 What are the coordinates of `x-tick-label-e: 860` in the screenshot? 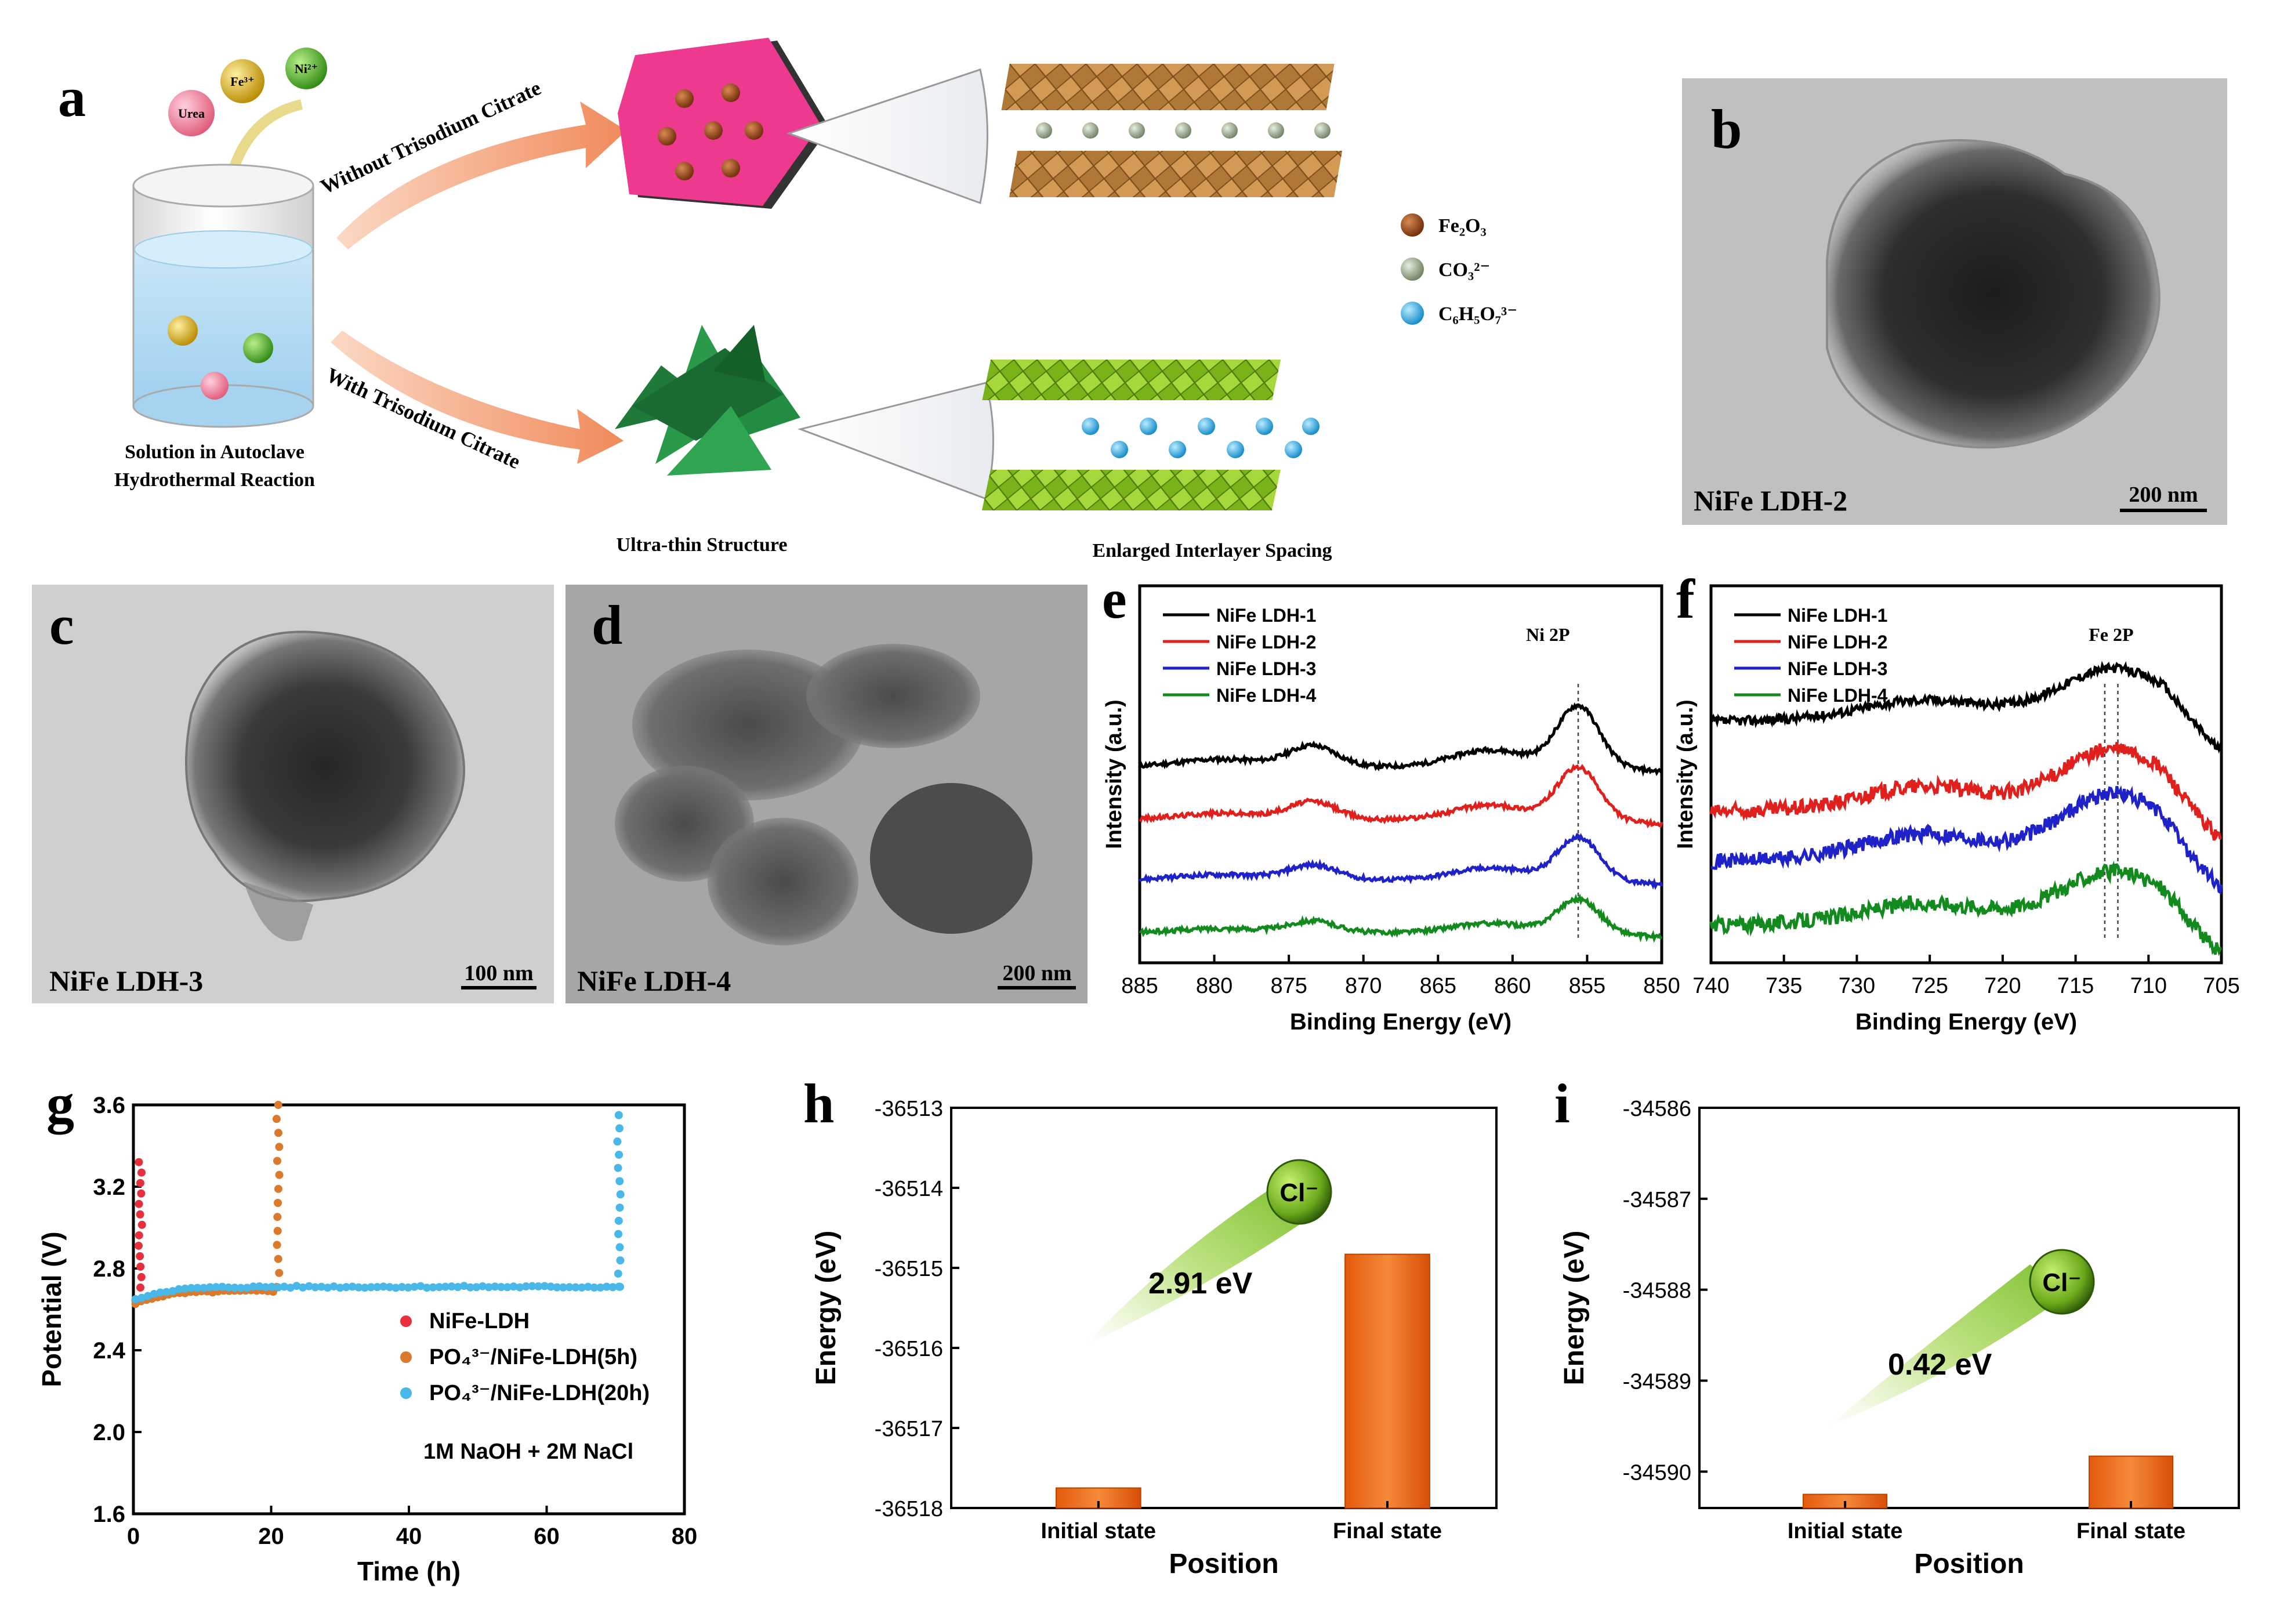 It's located at (1512, 986).